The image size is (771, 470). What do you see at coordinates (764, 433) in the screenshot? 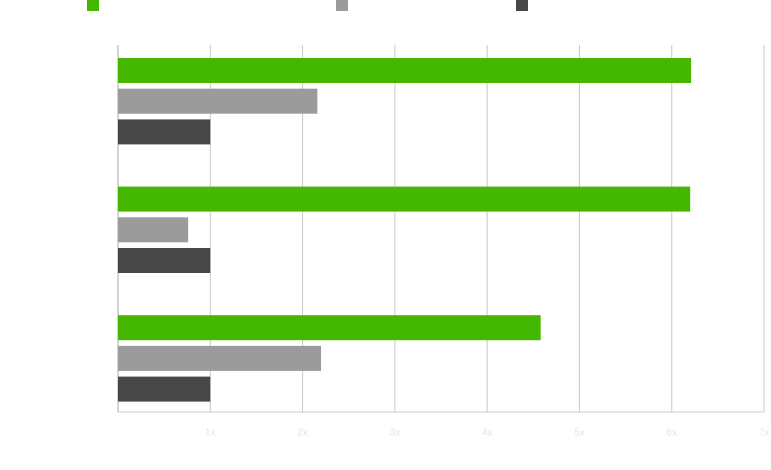
I see `x-tick-label: 7x` at bounding box center [764, 433].